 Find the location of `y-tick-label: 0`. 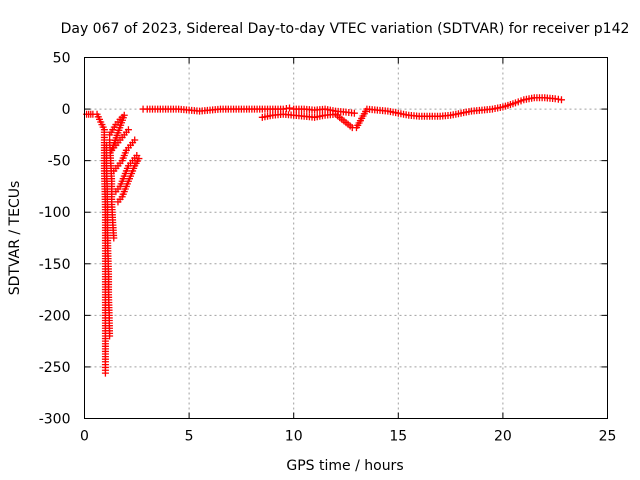

y-tick-label: 0 is located at coordinates (66, 110).